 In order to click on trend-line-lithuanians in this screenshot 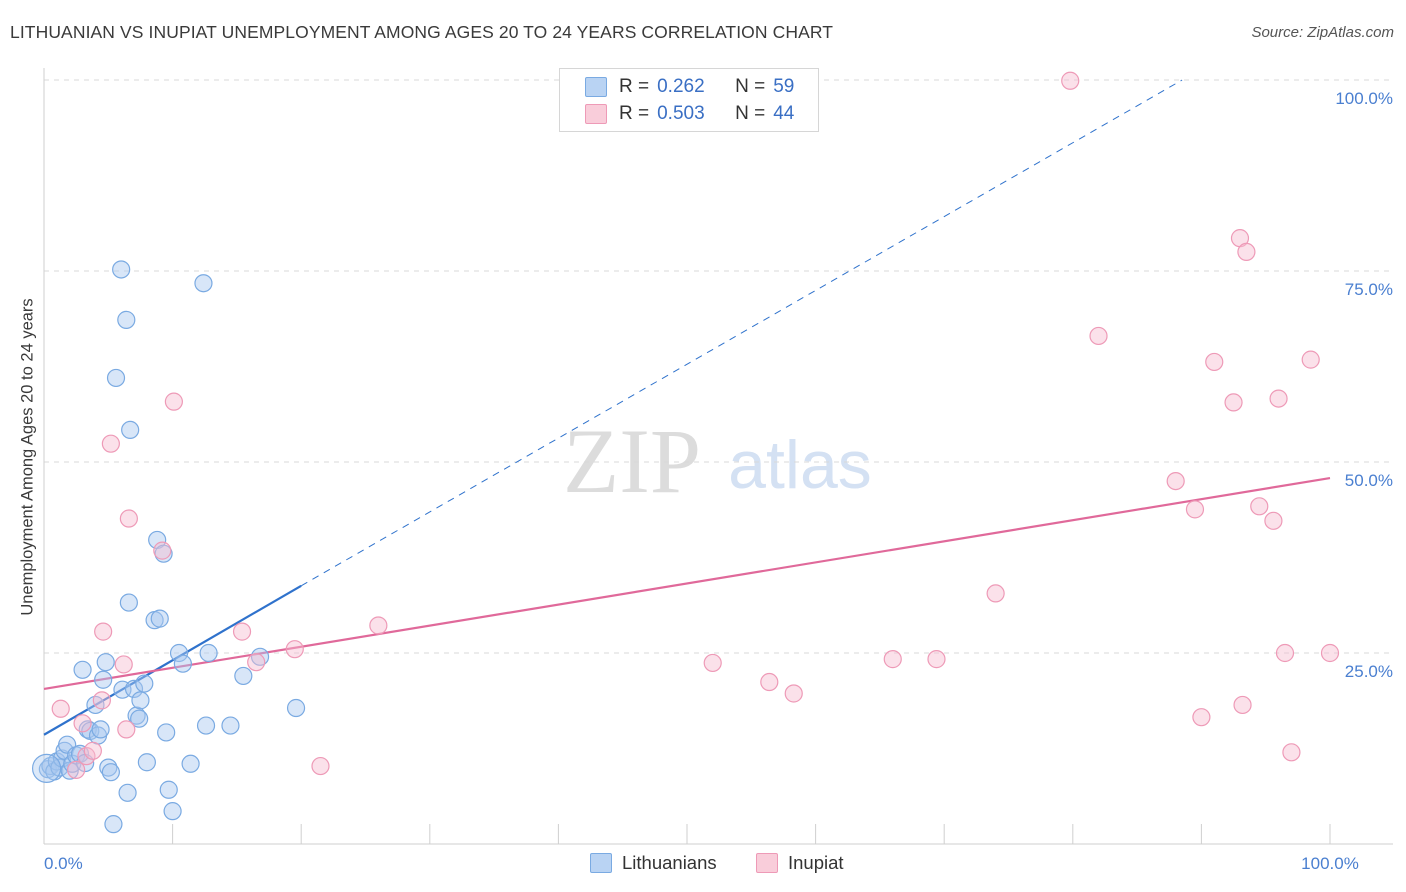, I will do `click(172, 660)`.